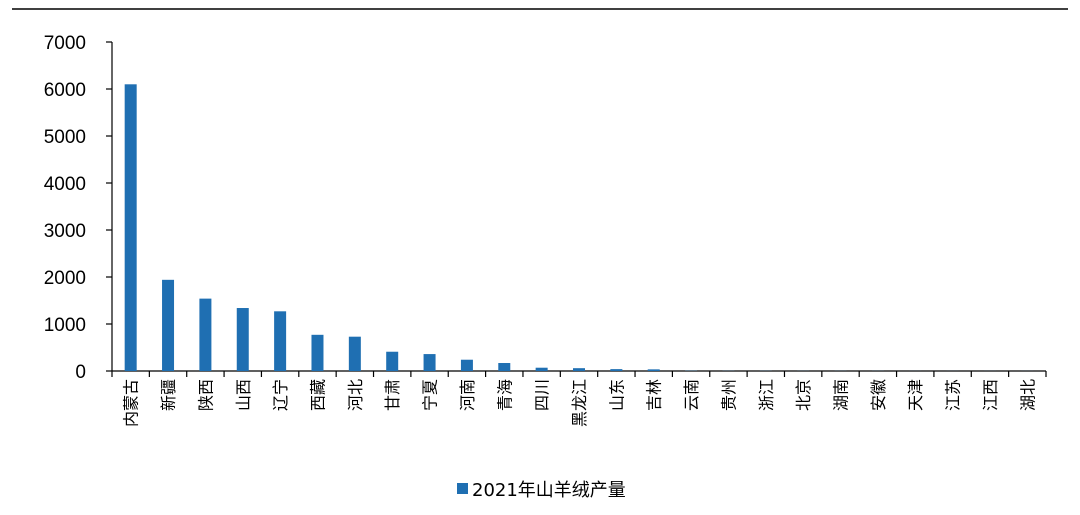 The width and height of the screenshot is (1080, 515). What do you see at coordinates (579, 373) in the screenshot?
I see `x-axis` at bounding box center [579, 373].